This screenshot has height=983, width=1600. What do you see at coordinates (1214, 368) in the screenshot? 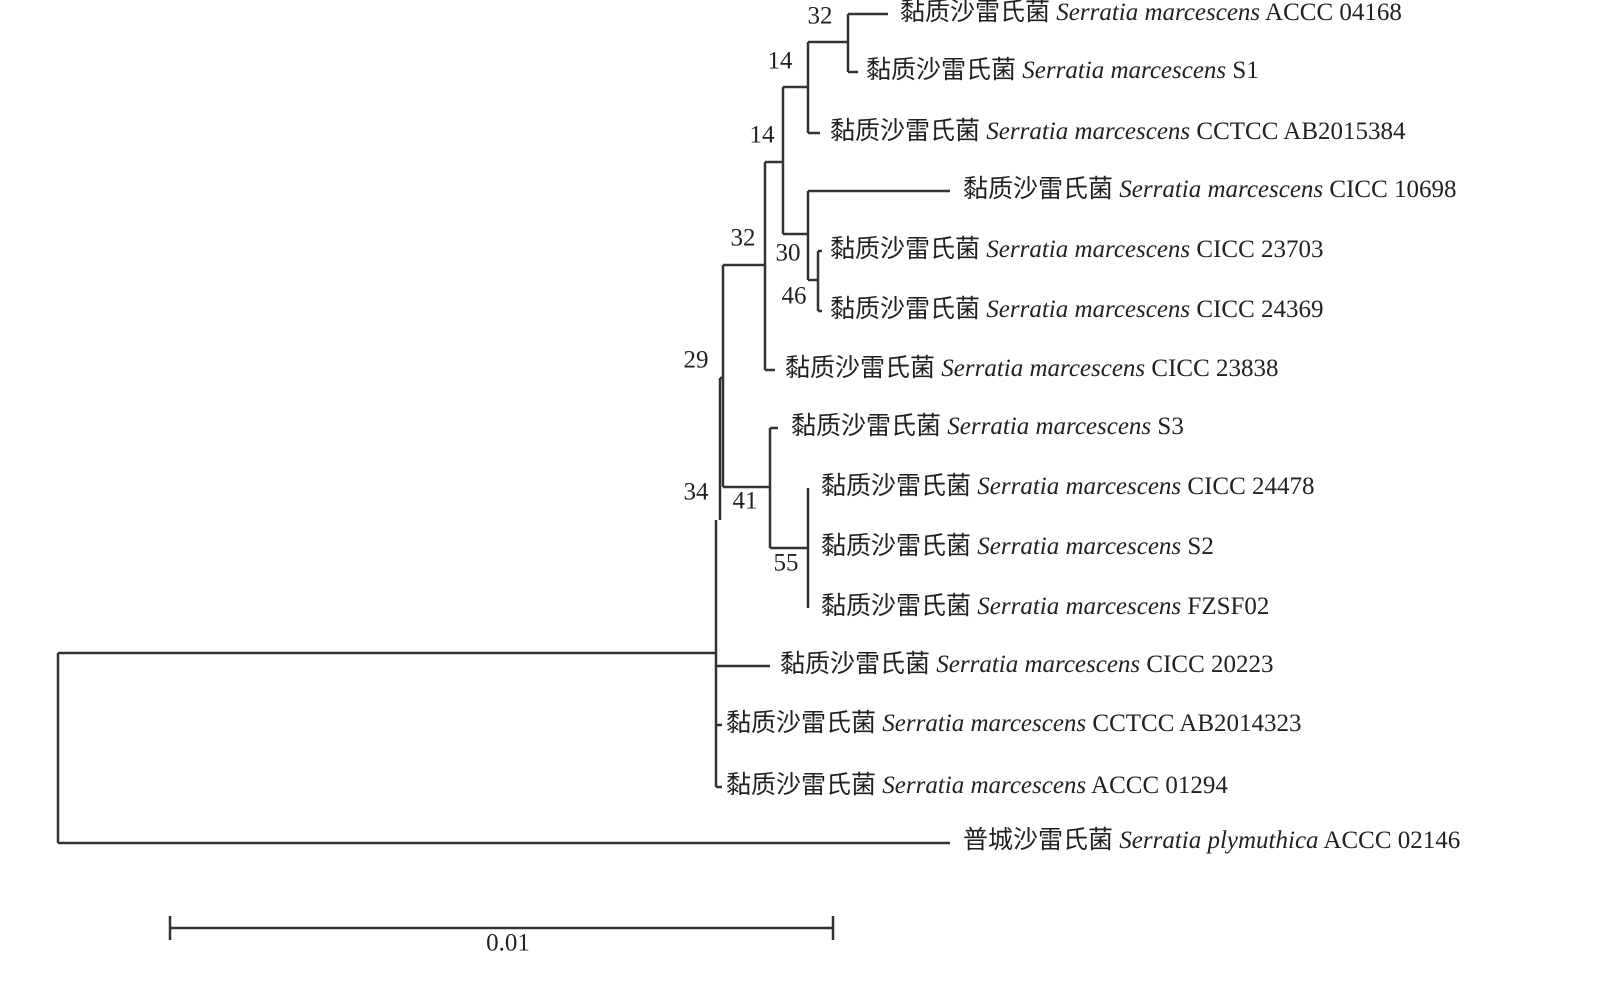
I see `strain-name: CICC 23838` at bounding box center [1214, 368].